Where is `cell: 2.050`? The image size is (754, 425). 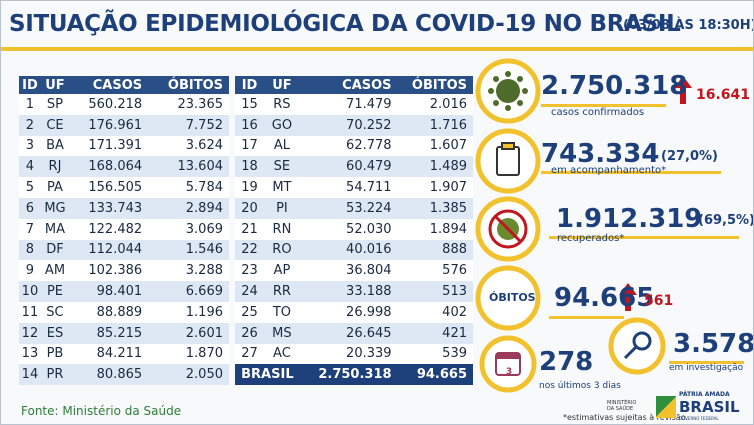
cell: 2.050 is located at coordinates (188, 375).